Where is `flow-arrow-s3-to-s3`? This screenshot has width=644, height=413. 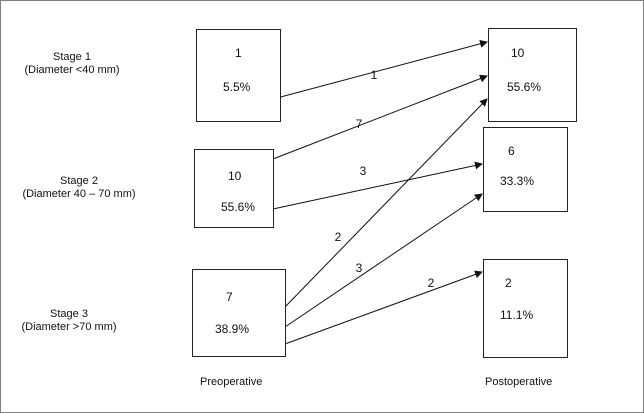 flow-arrow-s3-to-s3 is located at coordinates (383, 307).